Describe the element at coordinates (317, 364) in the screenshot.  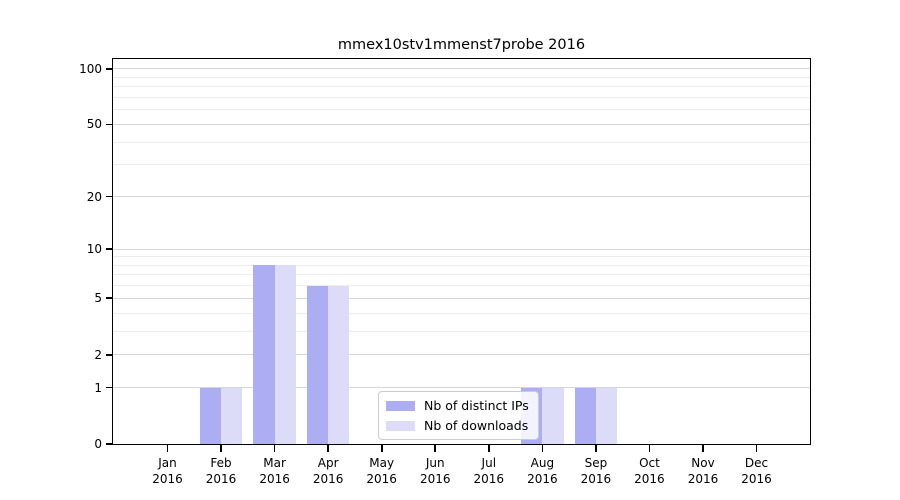
I see `bar-nb-of-distinct-ips-apr` at that location.